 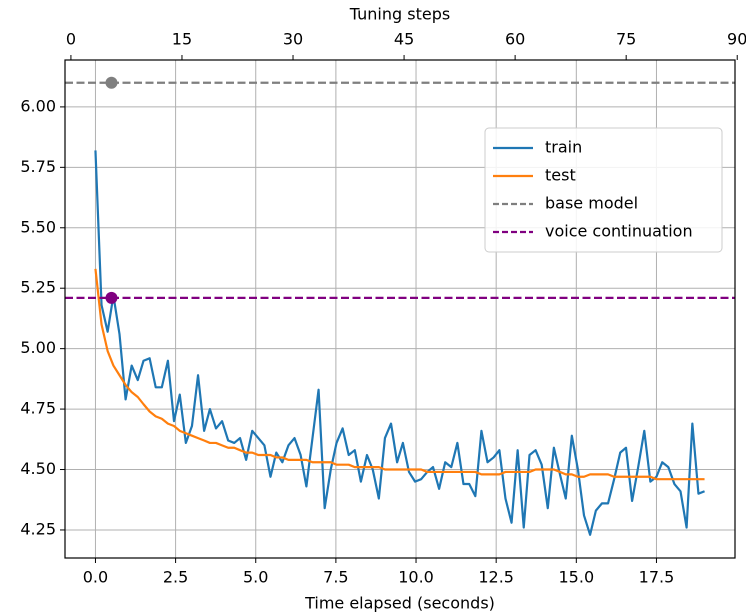 I want to click on legend-label: base model, so click(x=591, y=203).